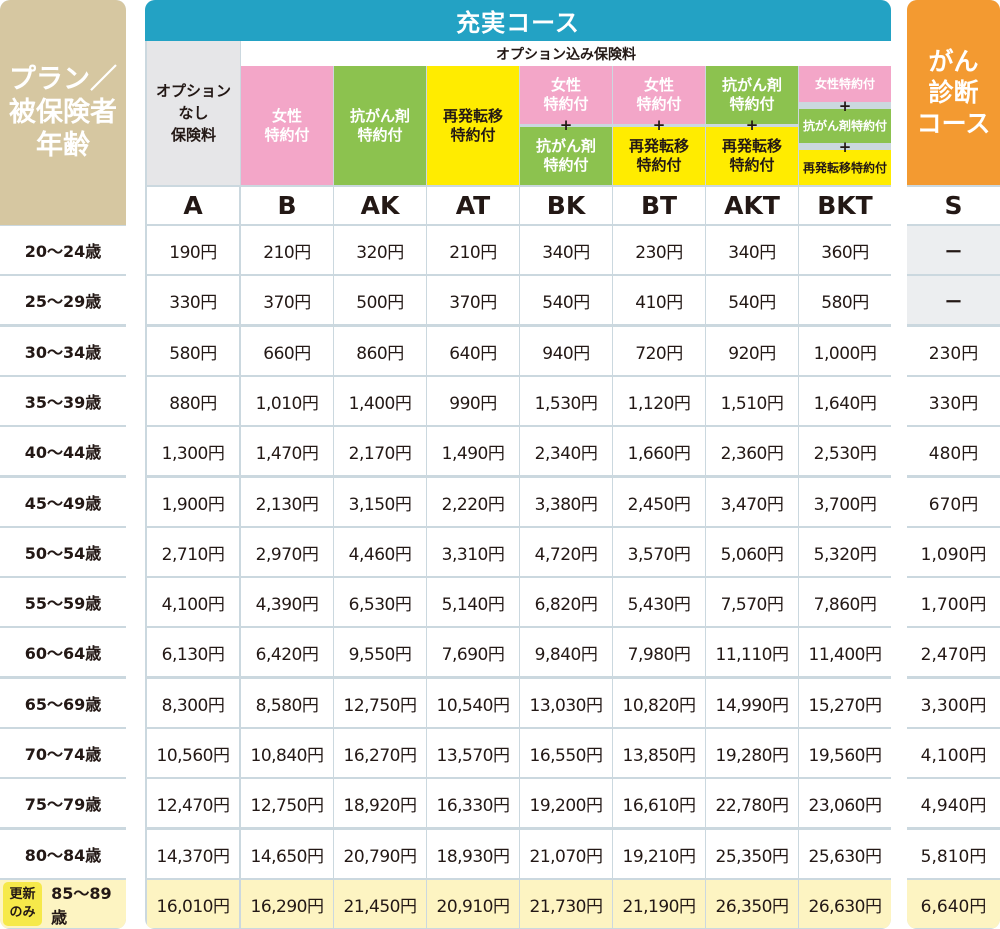 This screenshot has width=1000, height=929. I want to click on premium-cell: 7,860円, so click(845, 602).